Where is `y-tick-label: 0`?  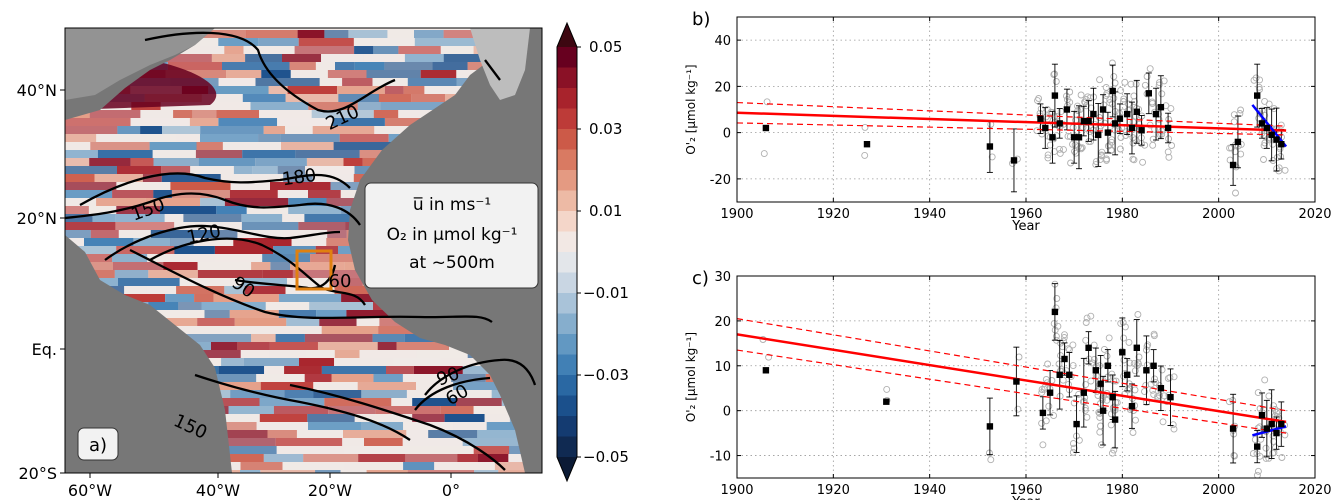 y-tick-label: 0 is located at coordinates (727, 412).